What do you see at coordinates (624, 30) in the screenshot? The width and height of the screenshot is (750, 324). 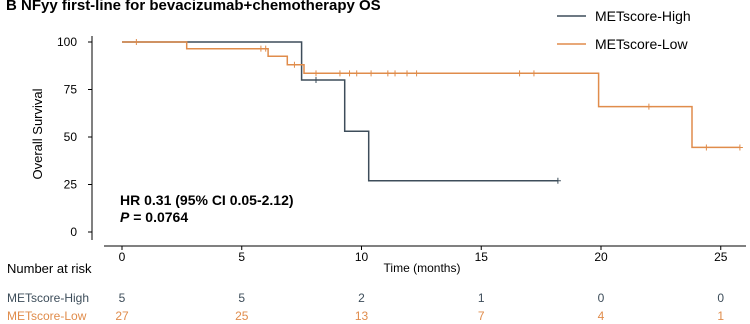 I see `legend: METscore-High METscore-Low` at bounding box center [624, 30].